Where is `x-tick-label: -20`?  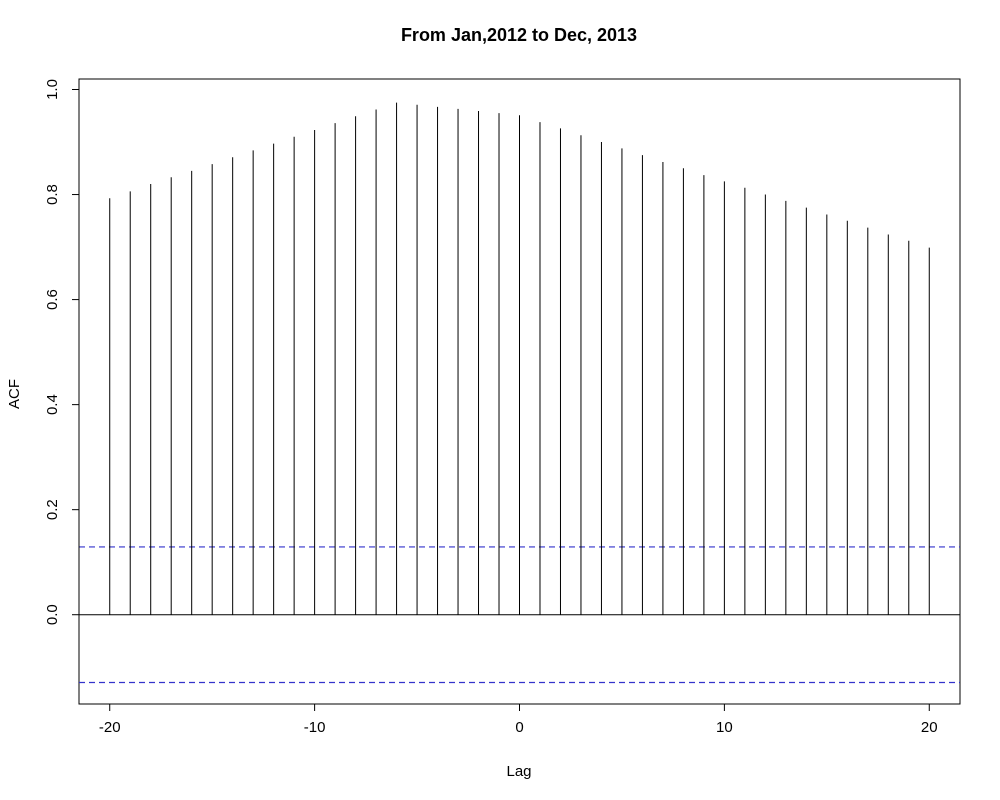 x-tick-label: -20 is located at coordinates (110, 727).